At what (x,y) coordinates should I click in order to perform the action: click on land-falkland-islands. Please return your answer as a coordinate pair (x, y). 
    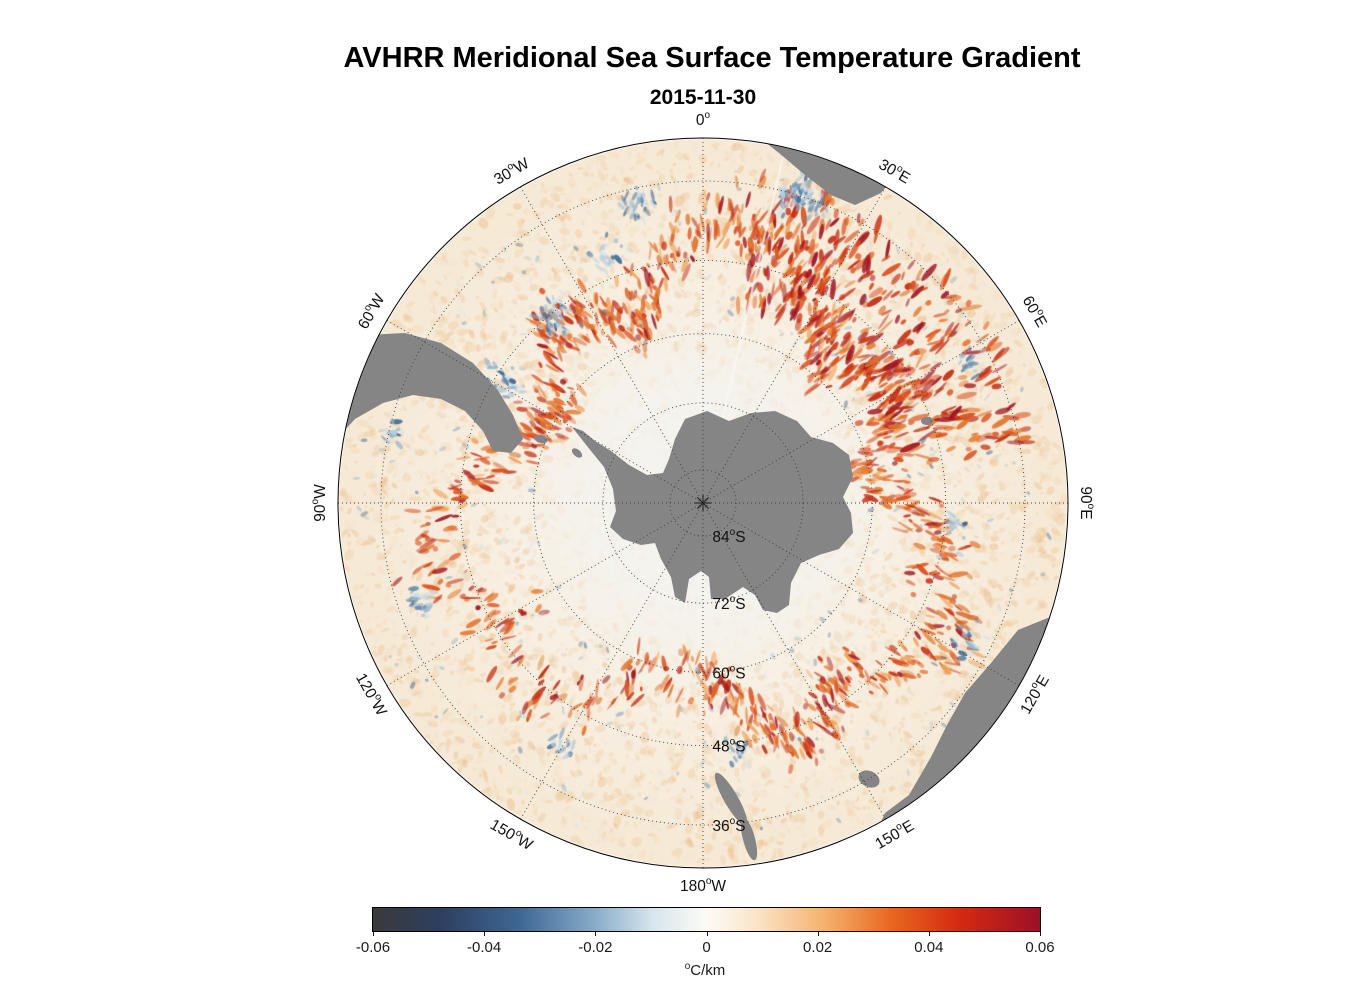
    Looking at the image, I should click on (541, 439).